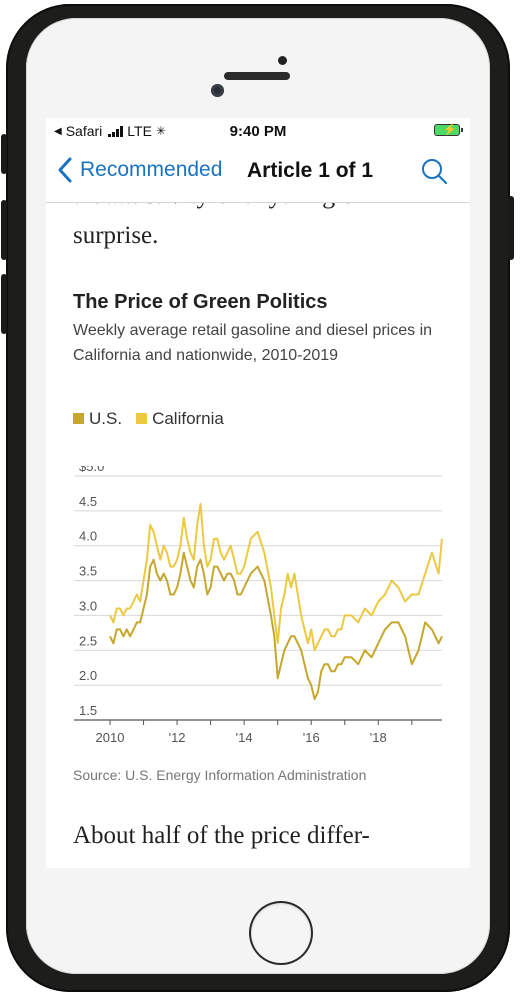  Describe the element at coordinates (106, 418) in the screenshot. I see `legend-label-us: U.S.` at that location.